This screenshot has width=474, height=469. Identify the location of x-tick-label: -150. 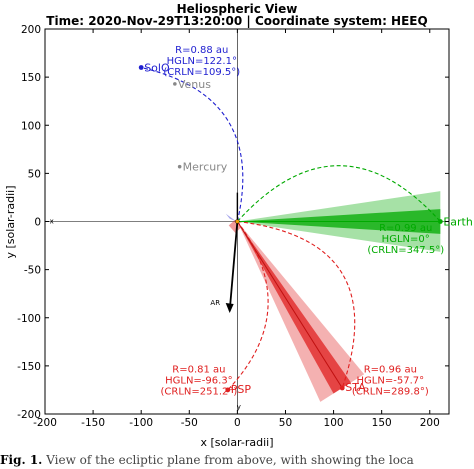
(93, 423).